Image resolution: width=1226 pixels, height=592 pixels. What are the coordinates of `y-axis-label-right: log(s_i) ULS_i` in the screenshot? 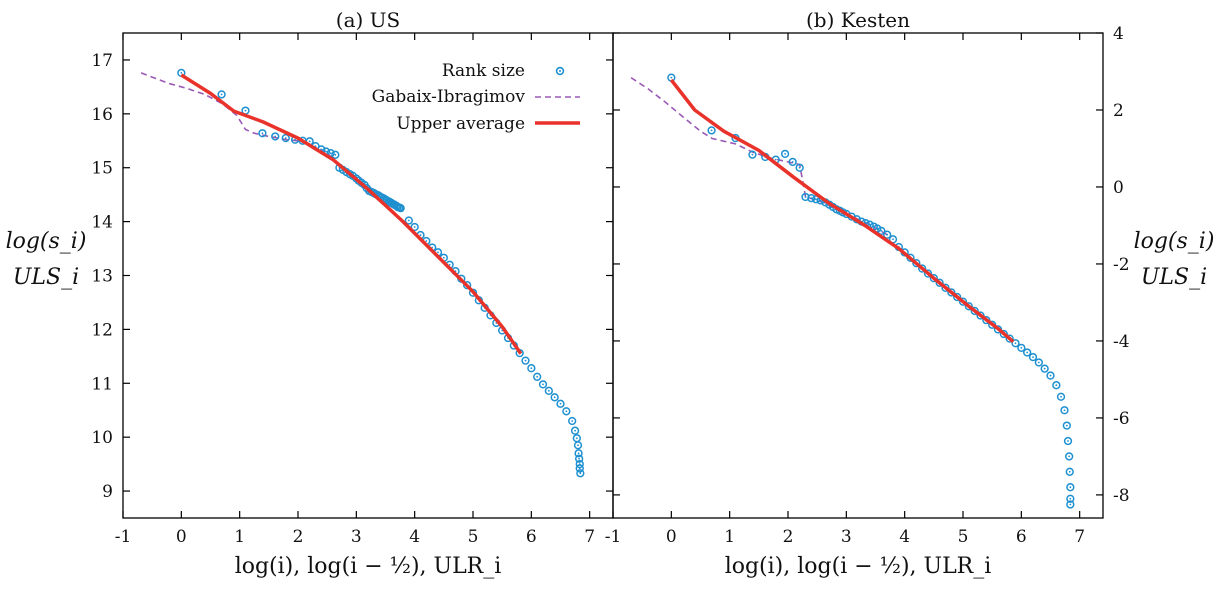 It's located at (1174, 259).